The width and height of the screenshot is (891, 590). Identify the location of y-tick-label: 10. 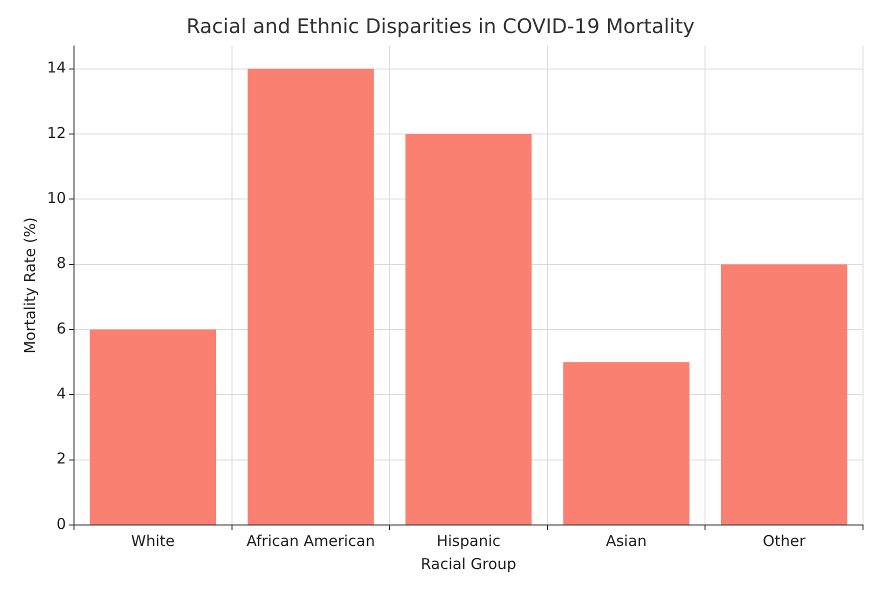
(56, 198).